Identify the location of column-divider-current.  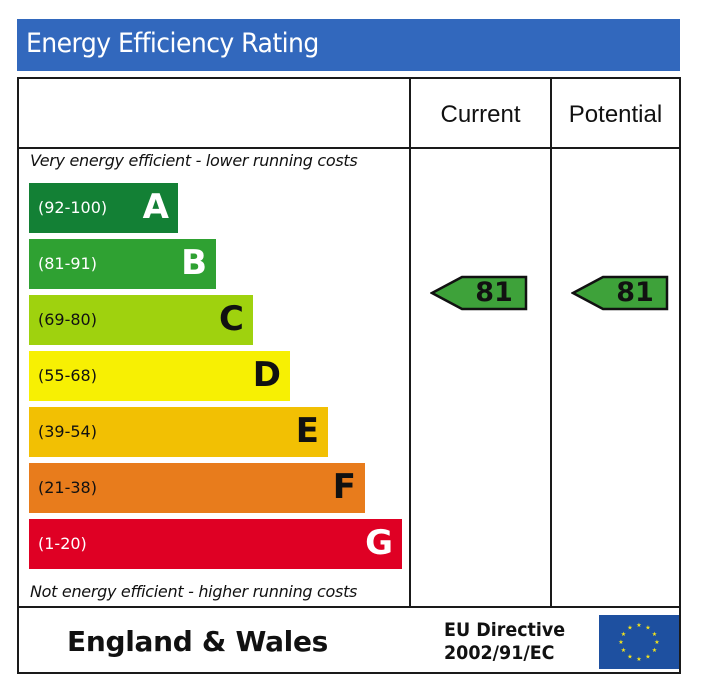
(410, 343).